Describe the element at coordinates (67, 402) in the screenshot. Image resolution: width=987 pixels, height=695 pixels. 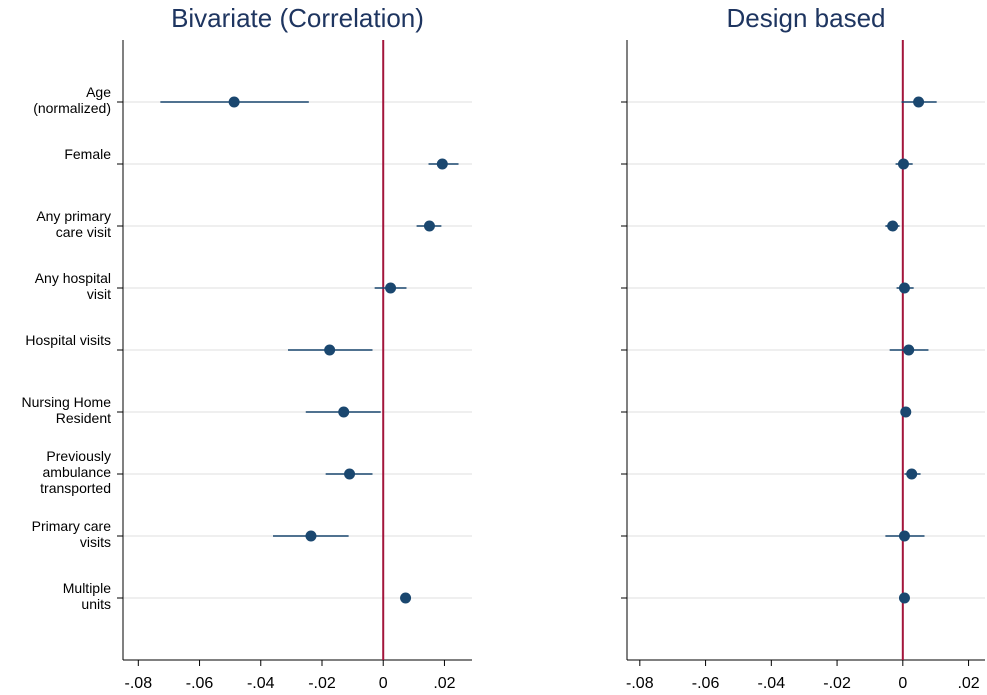
I see `category-line: Nursing Home` at that location.